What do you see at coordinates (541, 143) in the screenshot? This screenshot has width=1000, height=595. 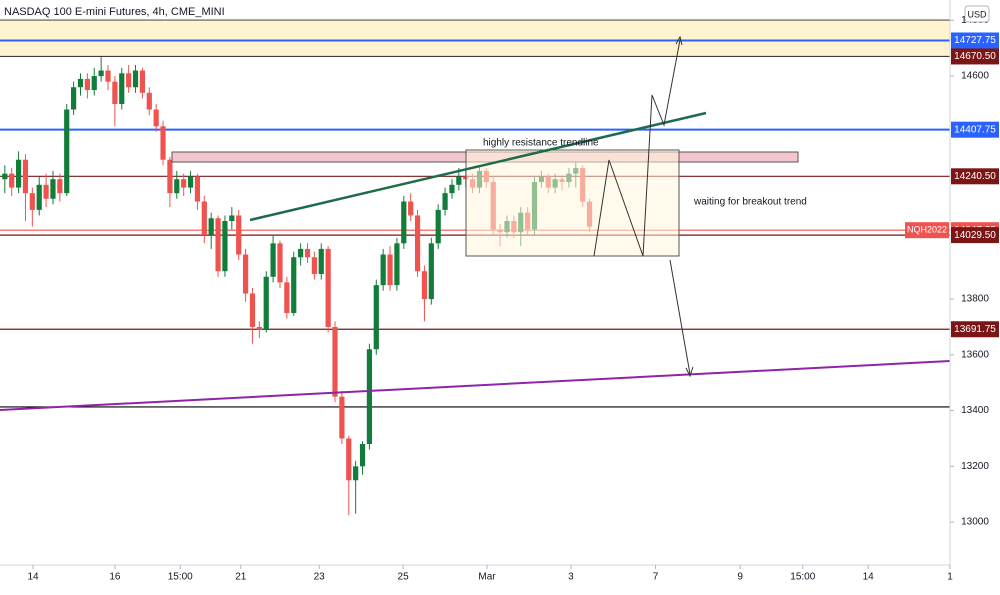 I see `annotation: highly resistance trendline` at bounding box center [541, 143].